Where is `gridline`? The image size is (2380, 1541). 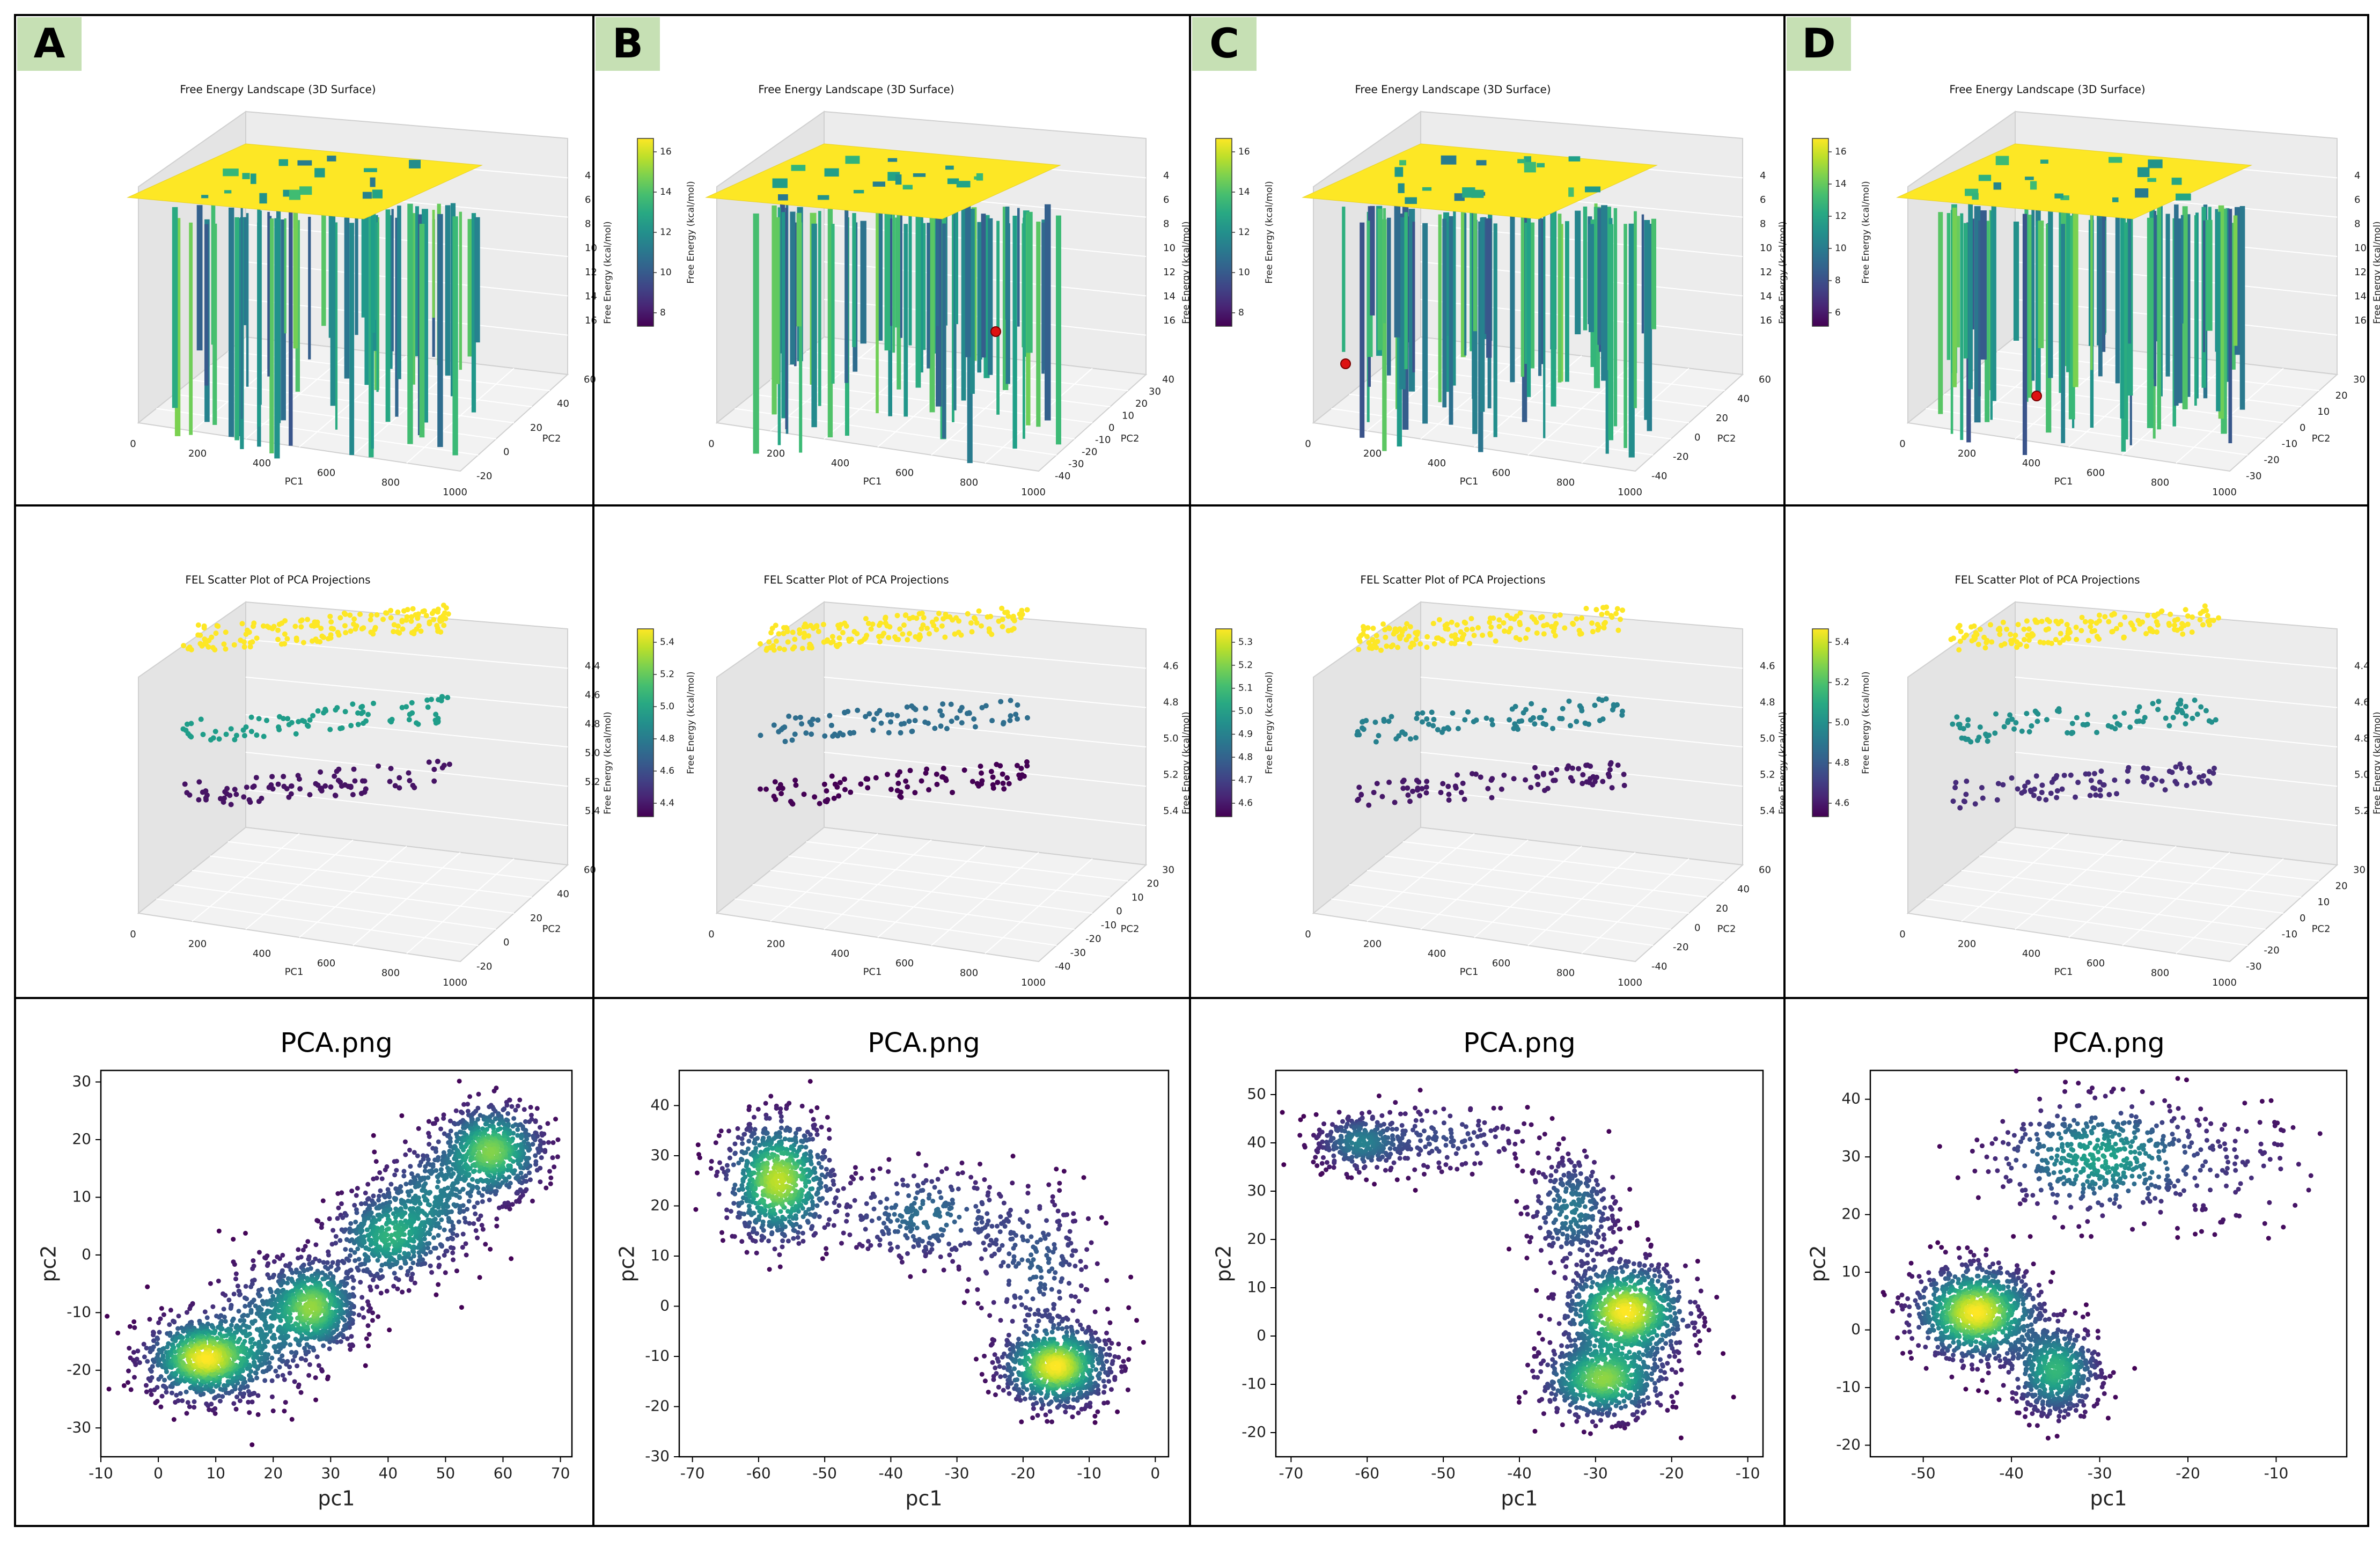
gridline is located at coordinates (1581, 808).